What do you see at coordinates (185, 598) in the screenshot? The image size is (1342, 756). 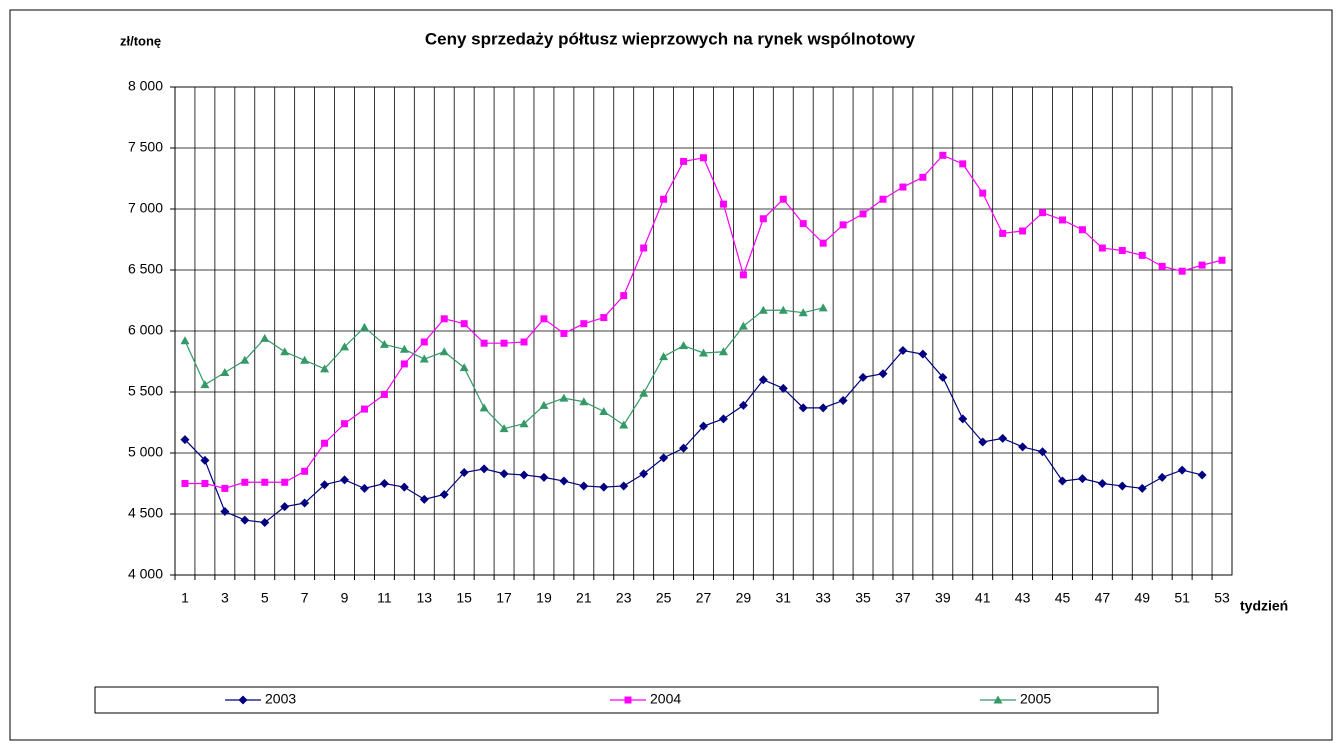 I see `x-tick-label: 1` at bounding box center [185, 598].